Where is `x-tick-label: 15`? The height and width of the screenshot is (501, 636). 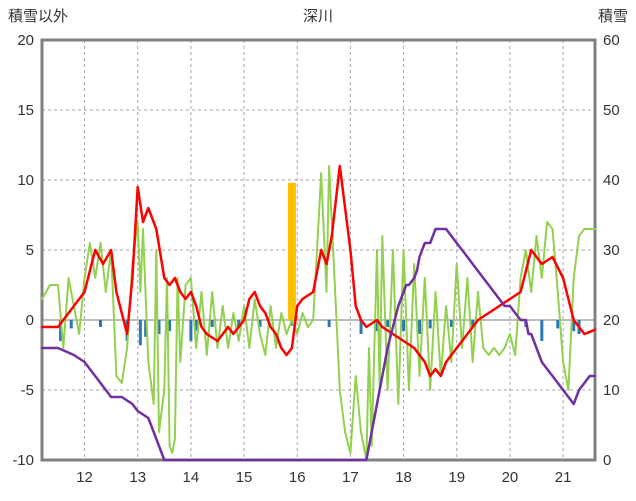 x-tick-label: 15 is located at coordinates (244, 477).